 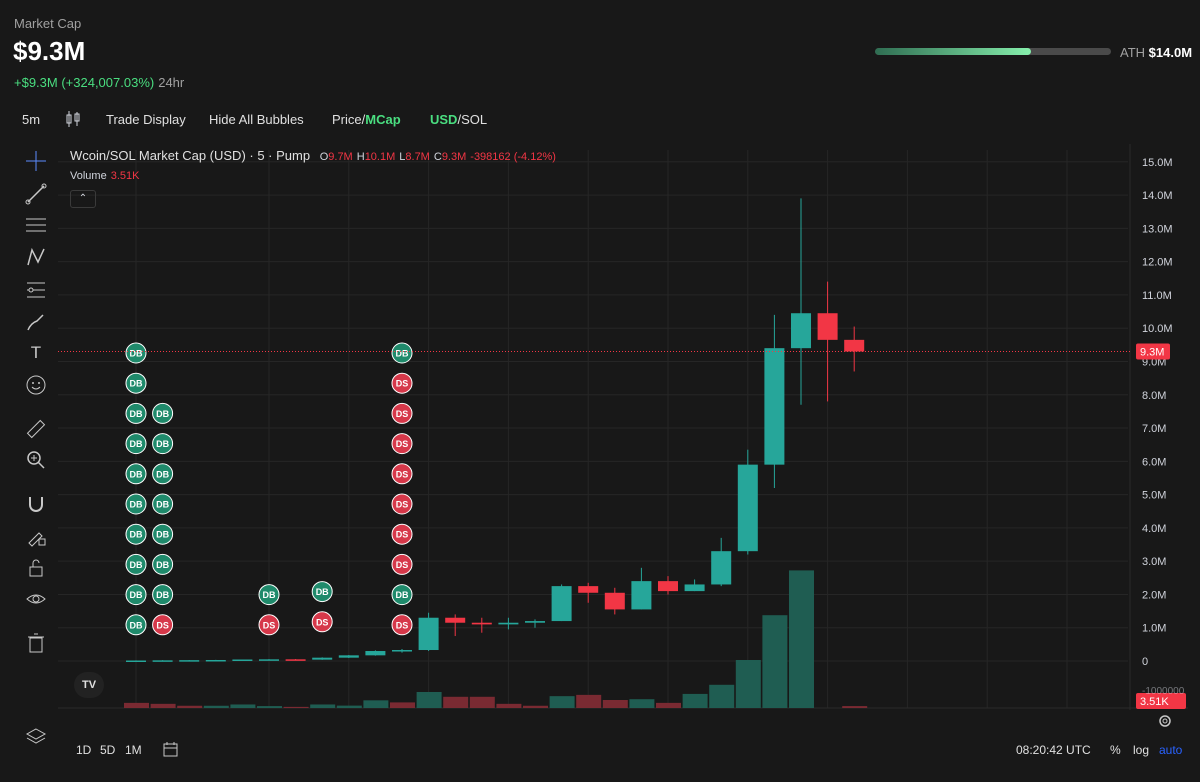 I want to click on emoji-icon, so click(x=36, y=385).